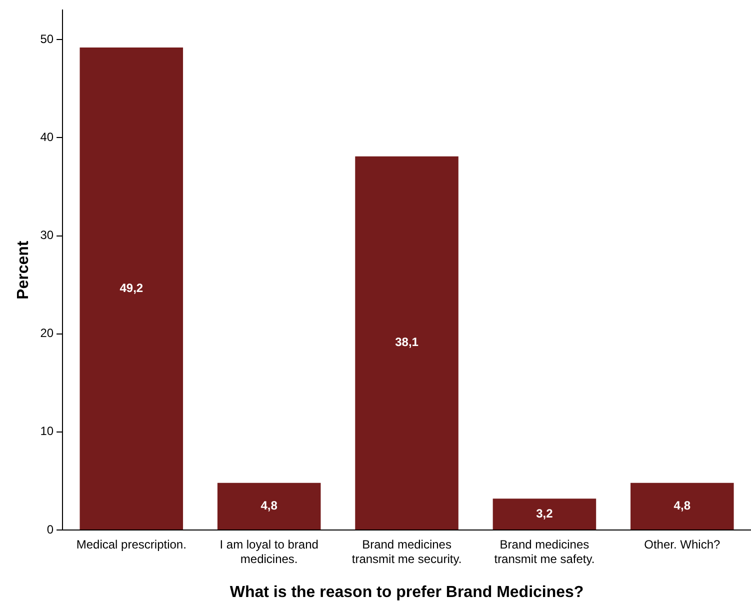 Image resolution: width=751 pixels, height=606 pixels. Describe the element at coordinates (544, 552) in the screenshot. I see `x-tick-label: Brand medicines transmit me safety.` at that location.